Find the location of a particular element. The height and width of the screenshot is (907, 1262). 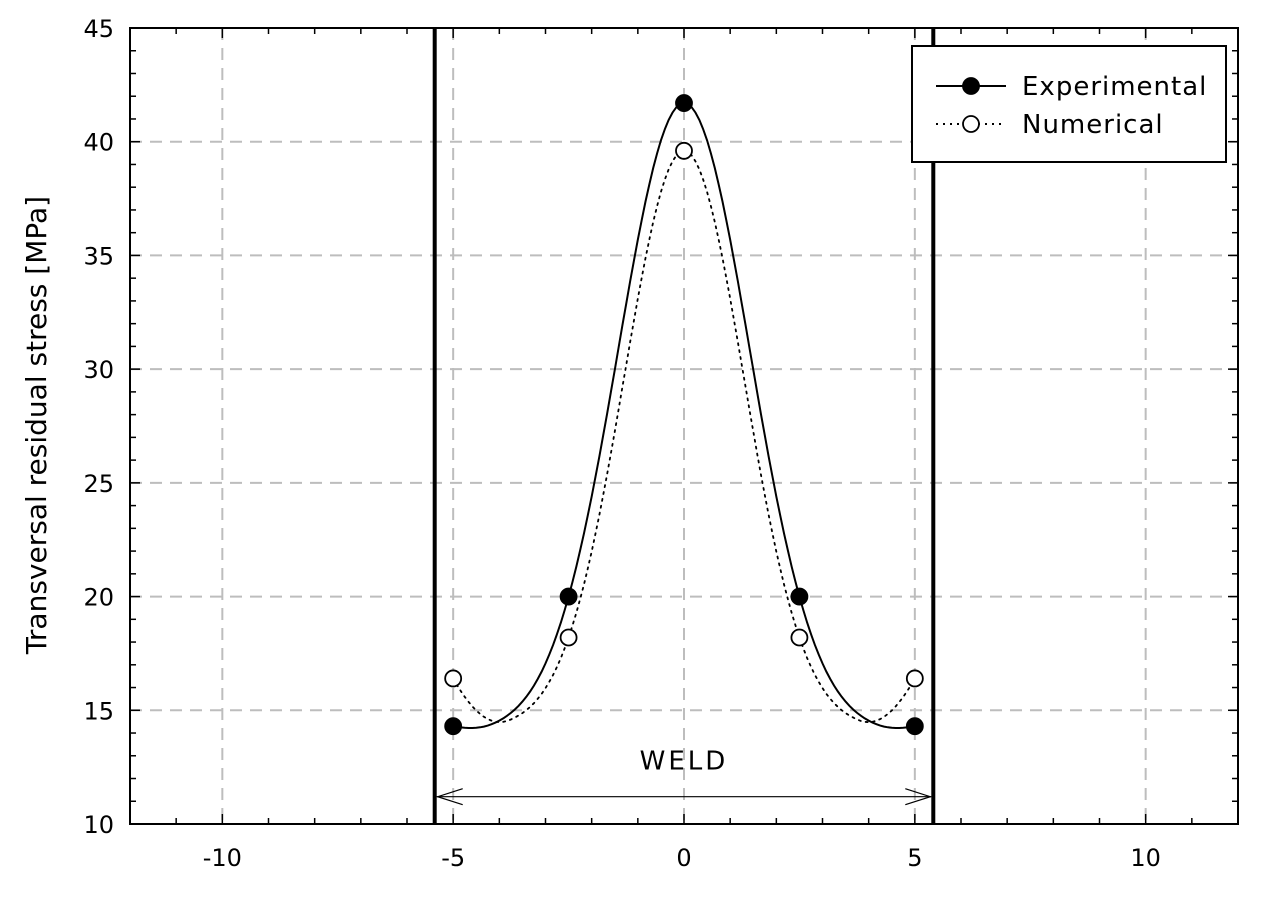

legend-label-numerical: Numerical is located at coordinates (1093, 125).